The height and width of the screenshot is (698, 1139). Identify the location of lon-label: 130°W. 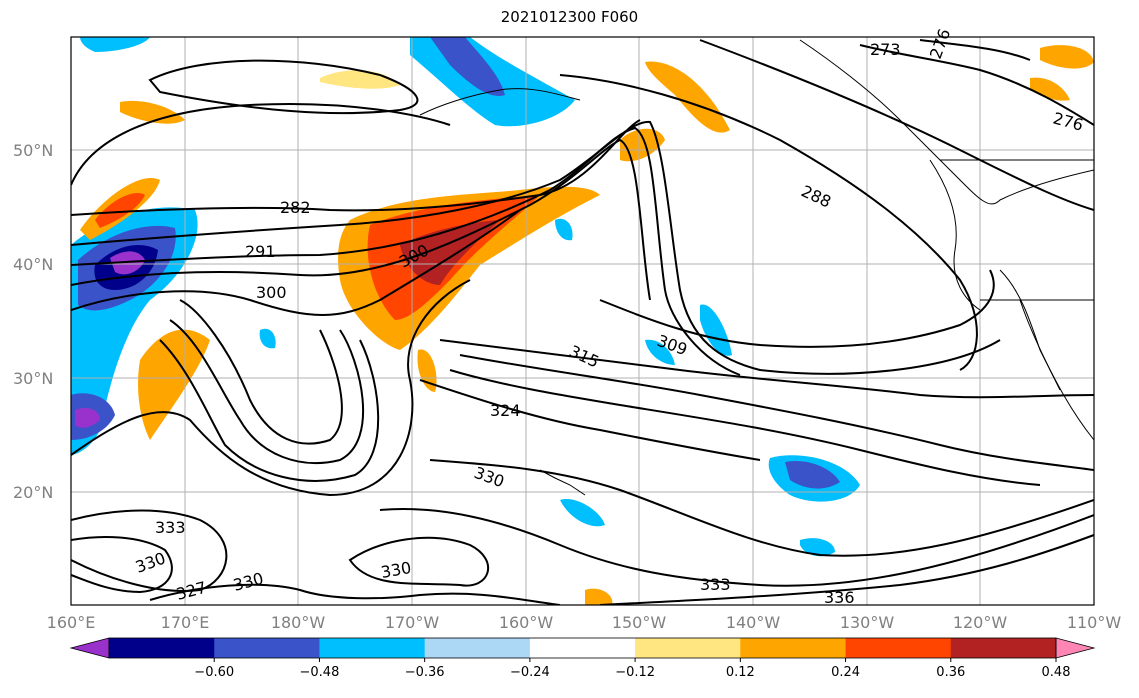
(867, 622).